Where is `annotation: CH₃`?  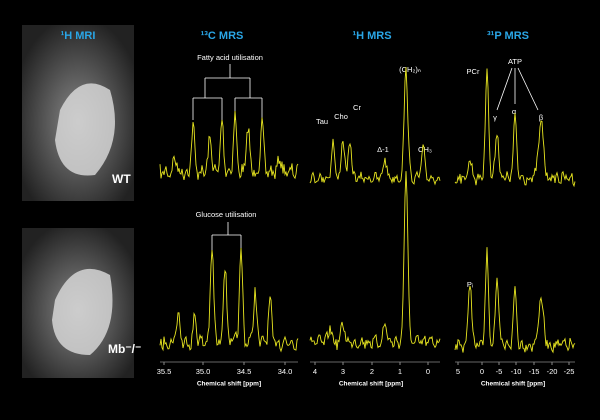 annotation: CH₃ is located at coordinates (425, 149).